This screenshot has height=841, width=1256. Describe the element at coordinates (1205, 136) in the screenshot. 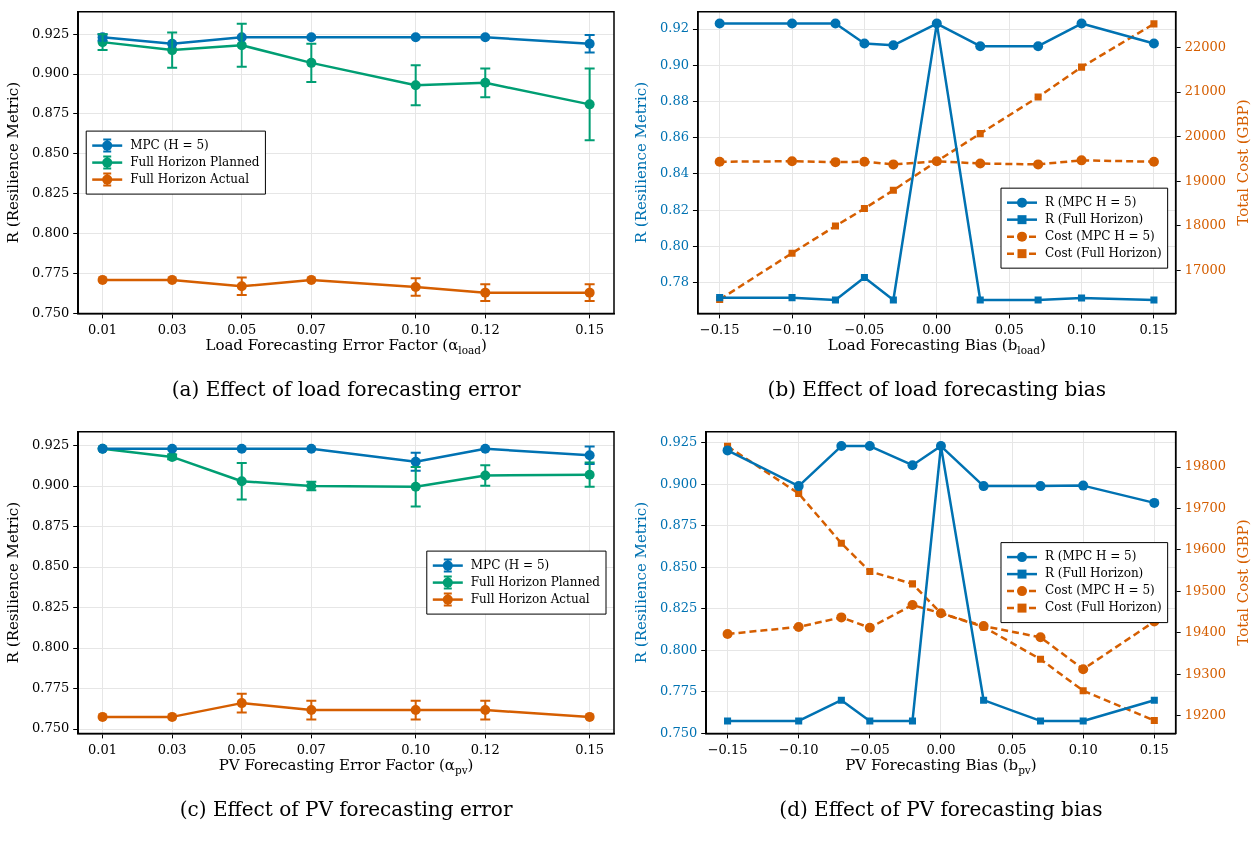

I see `y2-tick-label: 20000` at that location.